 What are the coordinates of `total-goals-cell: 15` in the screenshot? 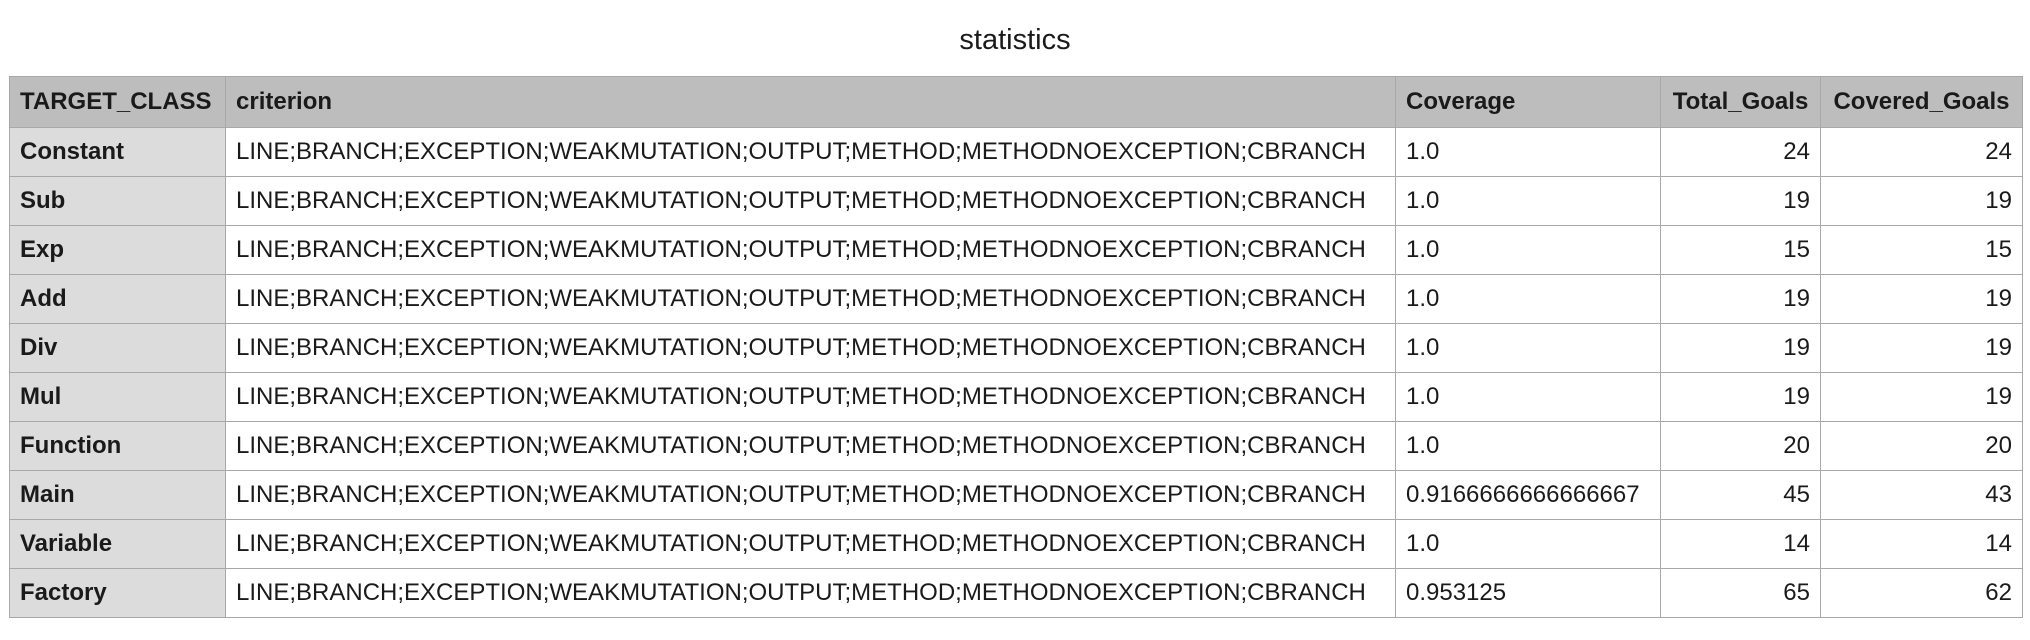 It's located at (1740, 250).